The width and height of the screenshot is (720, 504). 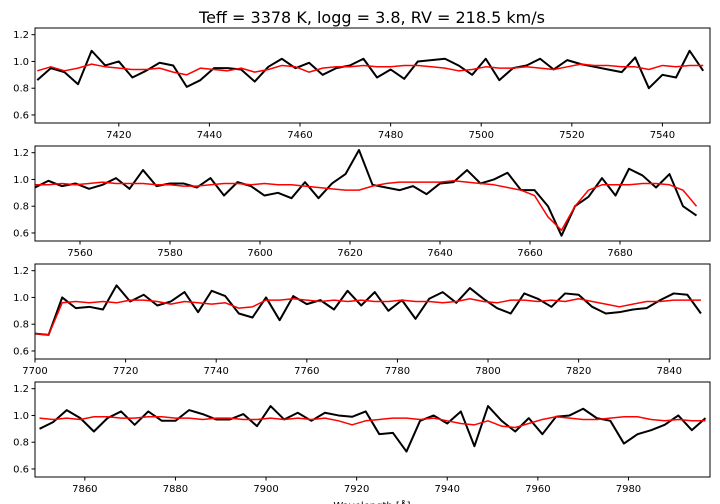 What do you see at coordinates (371, 501) in the screenshot?
I see `x-axis-label: Wavelength [Å]` at bounding box center [371, 501].